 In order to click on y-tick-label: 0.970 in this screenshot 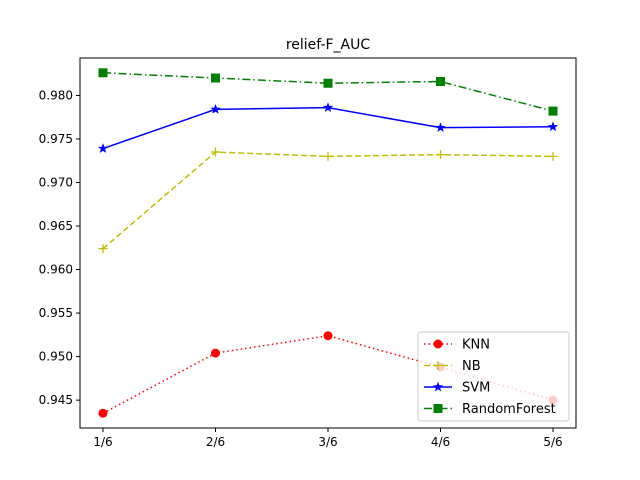, I will do `click(56, 182)`.